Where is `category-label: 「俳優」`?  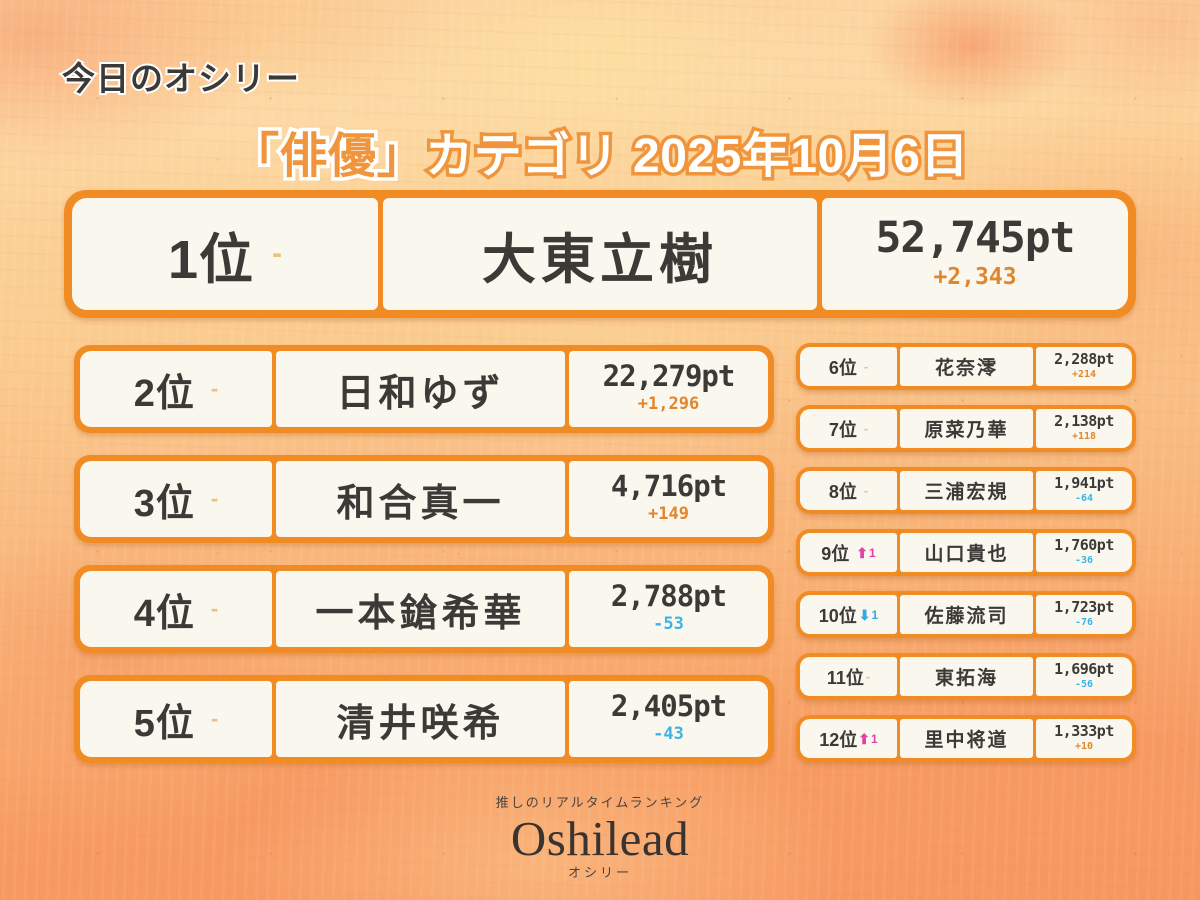 category-label: 「俳優」 is located at coordinates (328, 157).